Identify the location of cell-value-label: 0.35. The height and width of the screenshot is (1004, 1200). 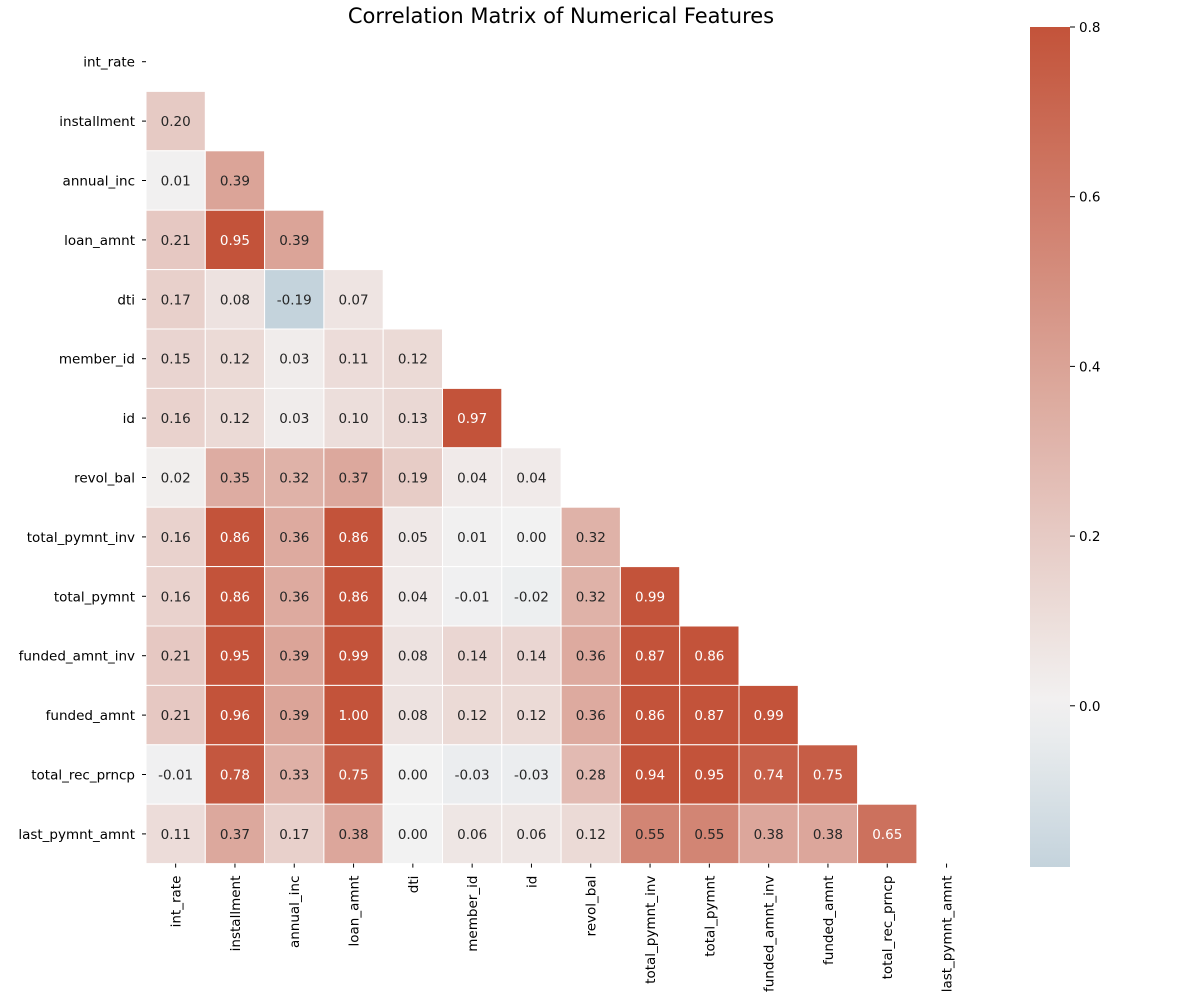
(235, 479).